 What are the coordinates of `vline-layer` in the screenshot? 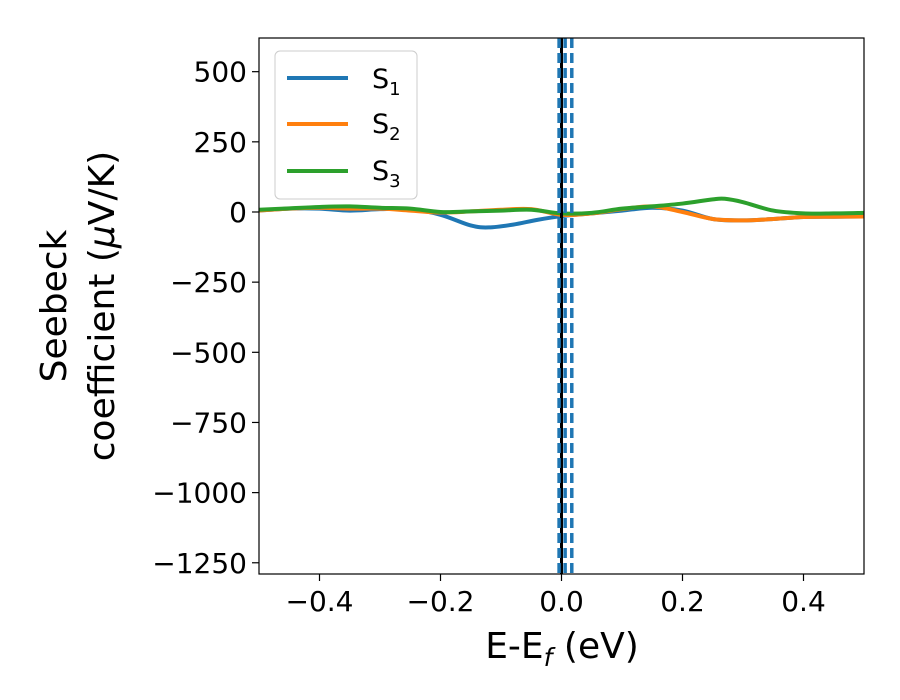 It's located at (565, 306).